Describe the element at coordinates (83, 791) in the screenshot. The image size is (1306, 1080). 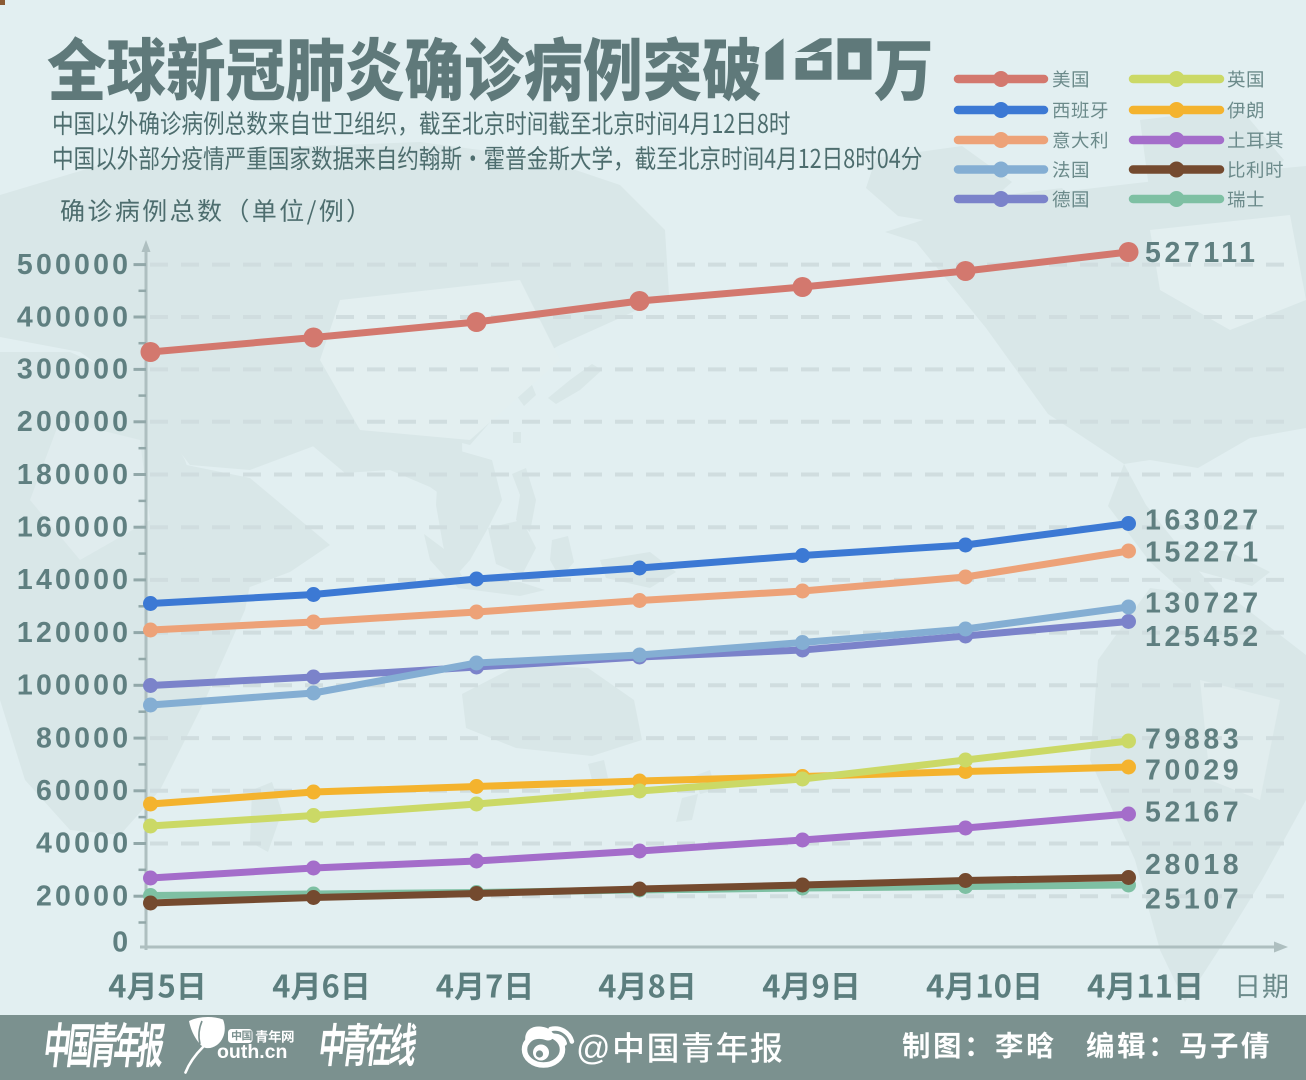
I see `svg-text: 60000` at that location.